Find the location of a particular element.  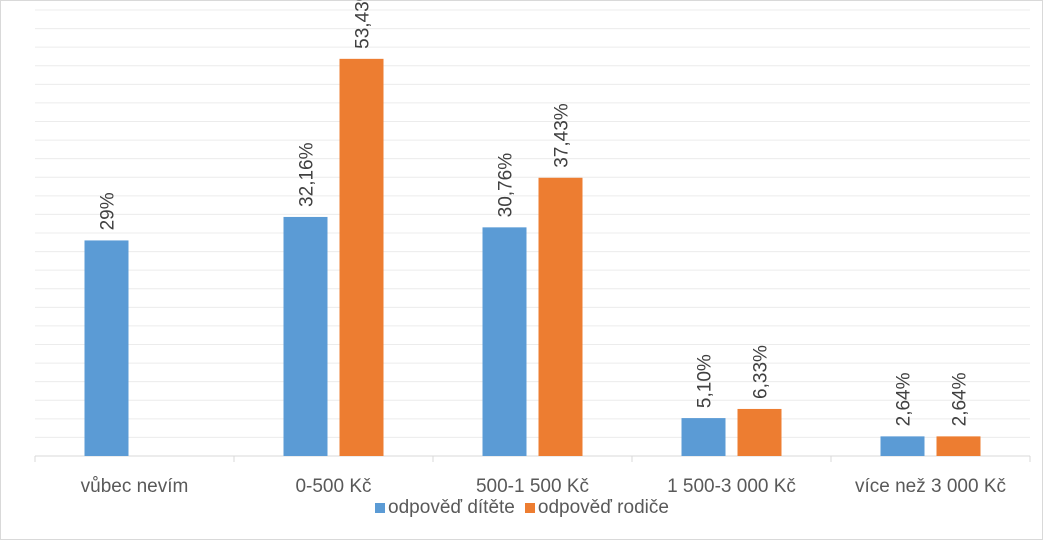

x-tick-label: vůbec nevím is located at coordinates (135, 486).